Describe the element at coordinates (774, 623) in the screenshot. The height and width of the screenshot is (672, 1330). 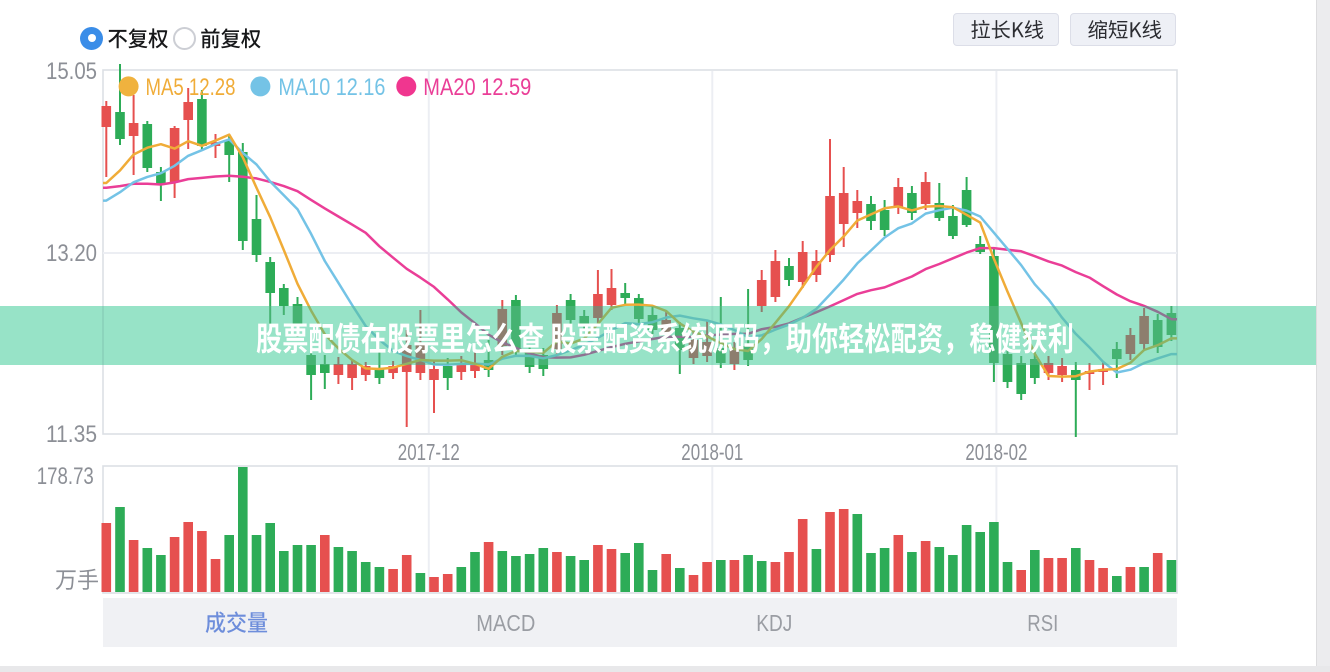
I see `svg-text: KDJ` at that location.